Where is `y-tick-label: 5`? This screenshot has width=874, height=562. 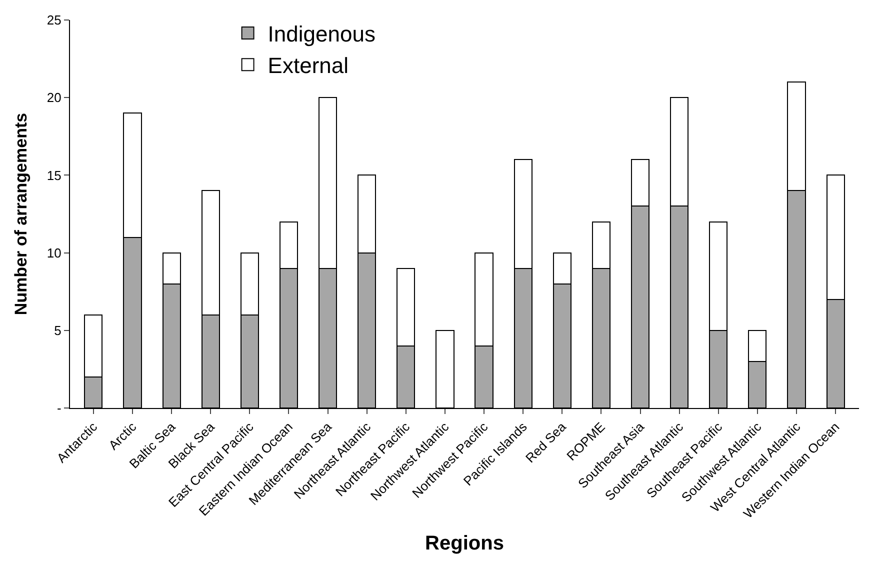 y-tick-label: 5 is located at coordinates (58, 330).